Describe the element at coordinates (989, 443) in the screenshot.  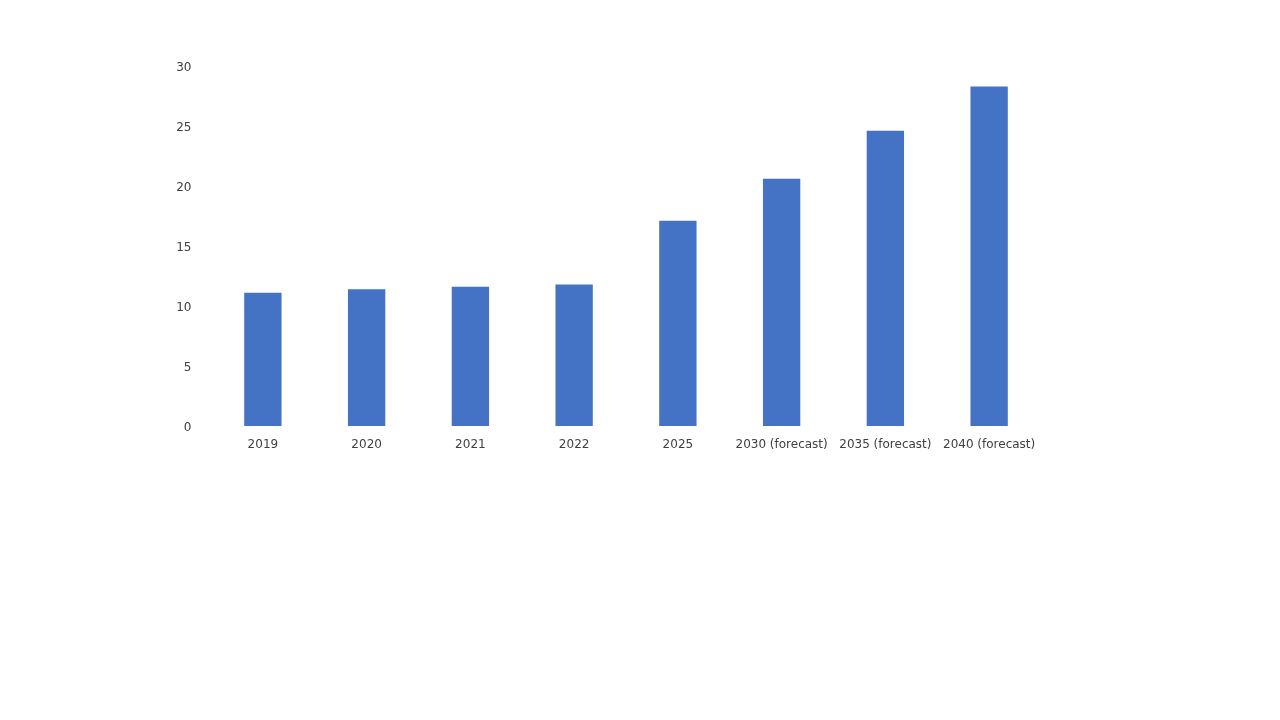
I see `x-tick-label: 2040 (forecast)` at that location.